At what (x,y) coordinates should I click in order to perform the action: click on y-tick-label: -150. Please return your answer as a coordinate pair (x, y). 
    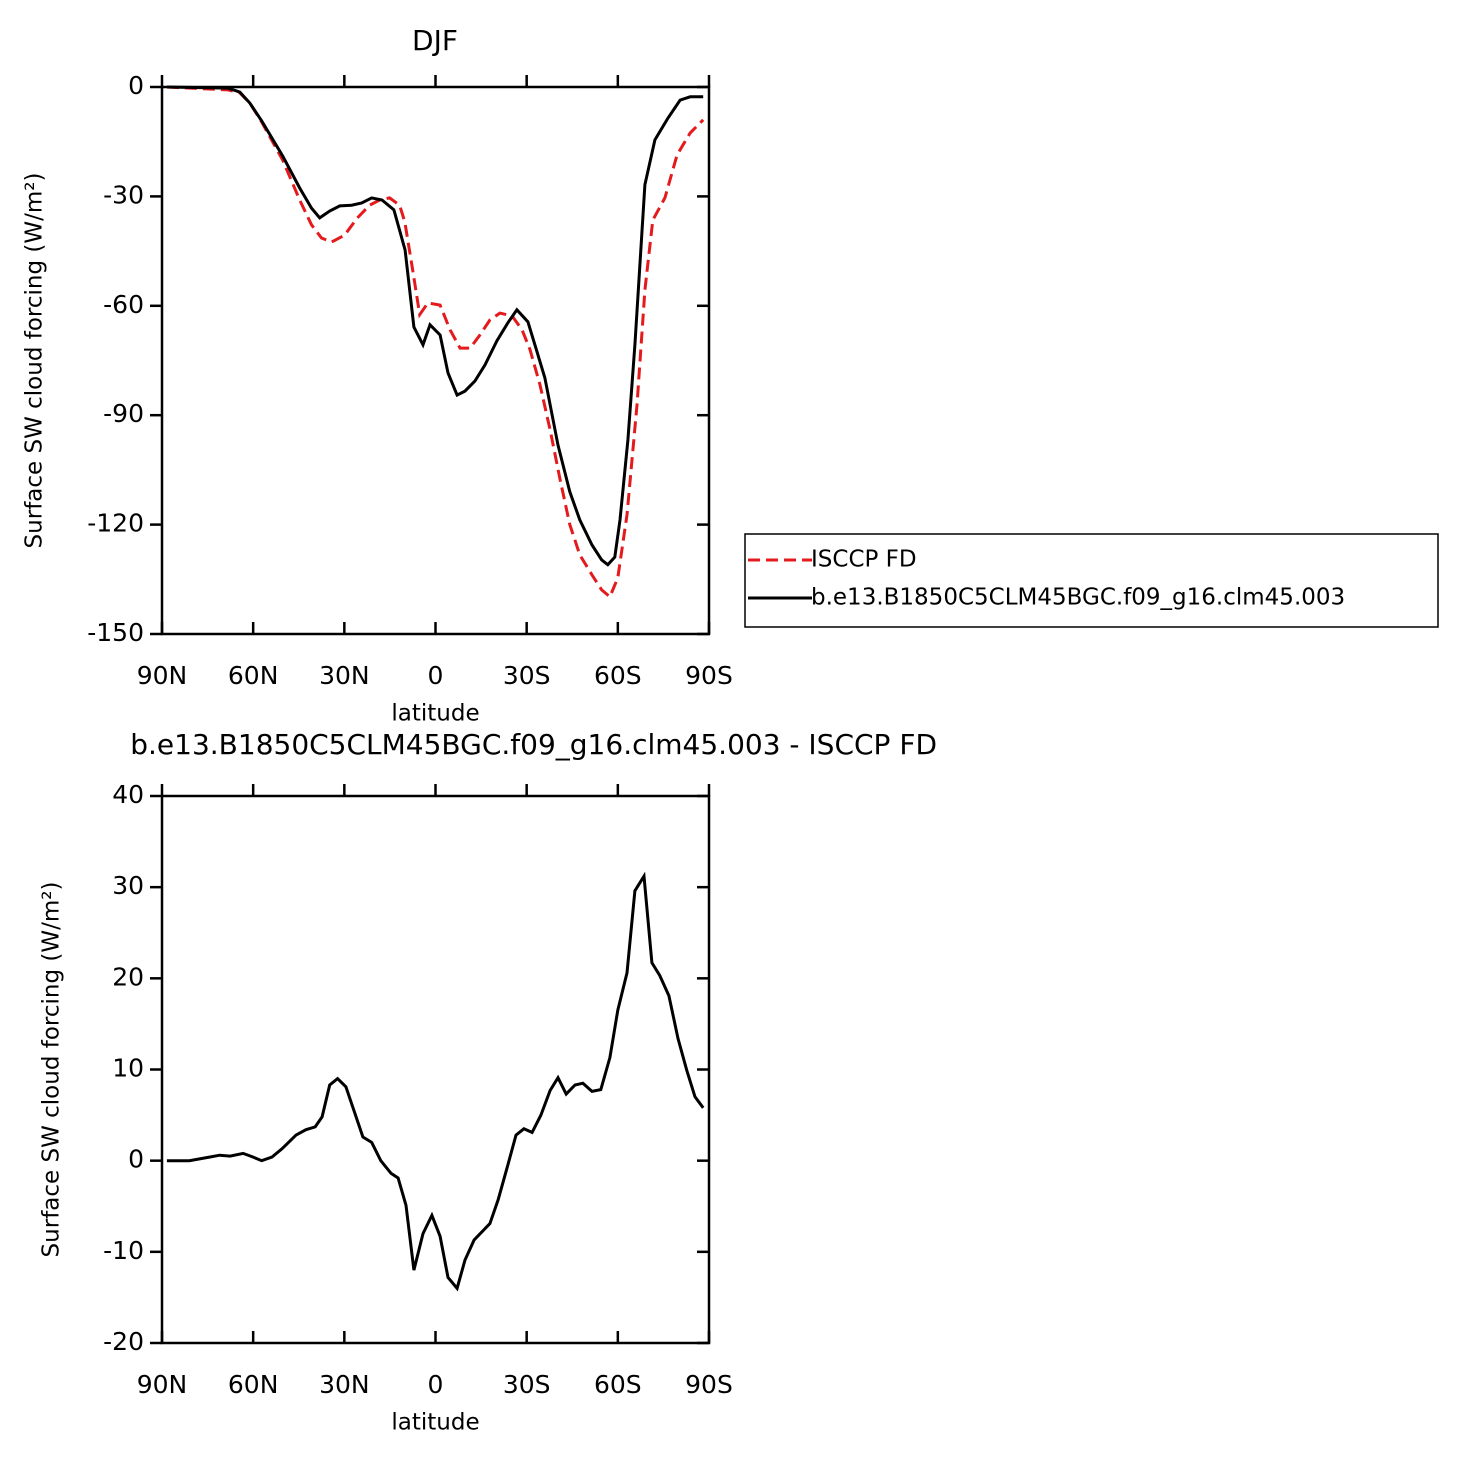
    Looking at the image, I should click on (115, 632).